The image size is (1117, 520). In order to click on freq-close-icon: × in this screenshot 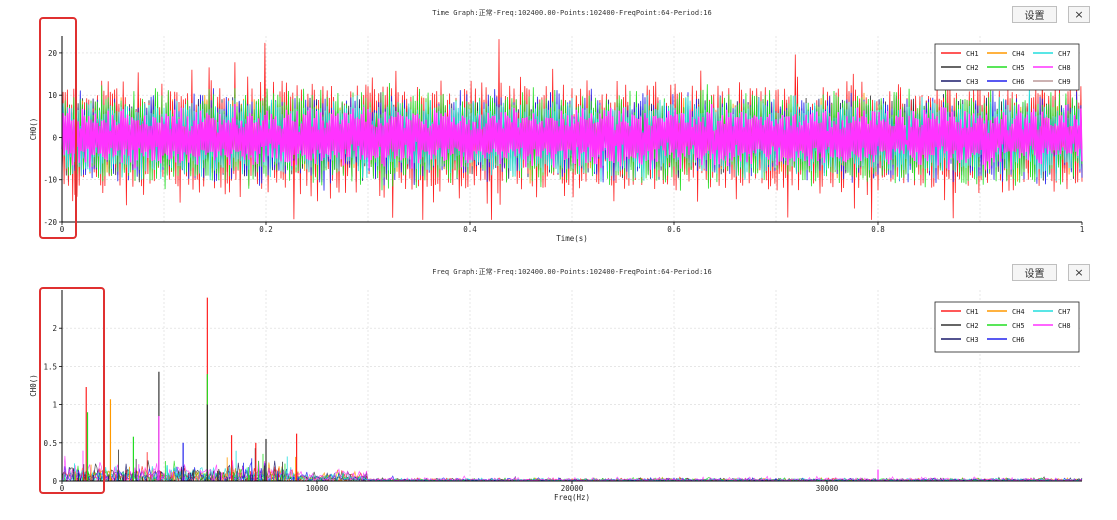, I will do `click(1079, 272)`.